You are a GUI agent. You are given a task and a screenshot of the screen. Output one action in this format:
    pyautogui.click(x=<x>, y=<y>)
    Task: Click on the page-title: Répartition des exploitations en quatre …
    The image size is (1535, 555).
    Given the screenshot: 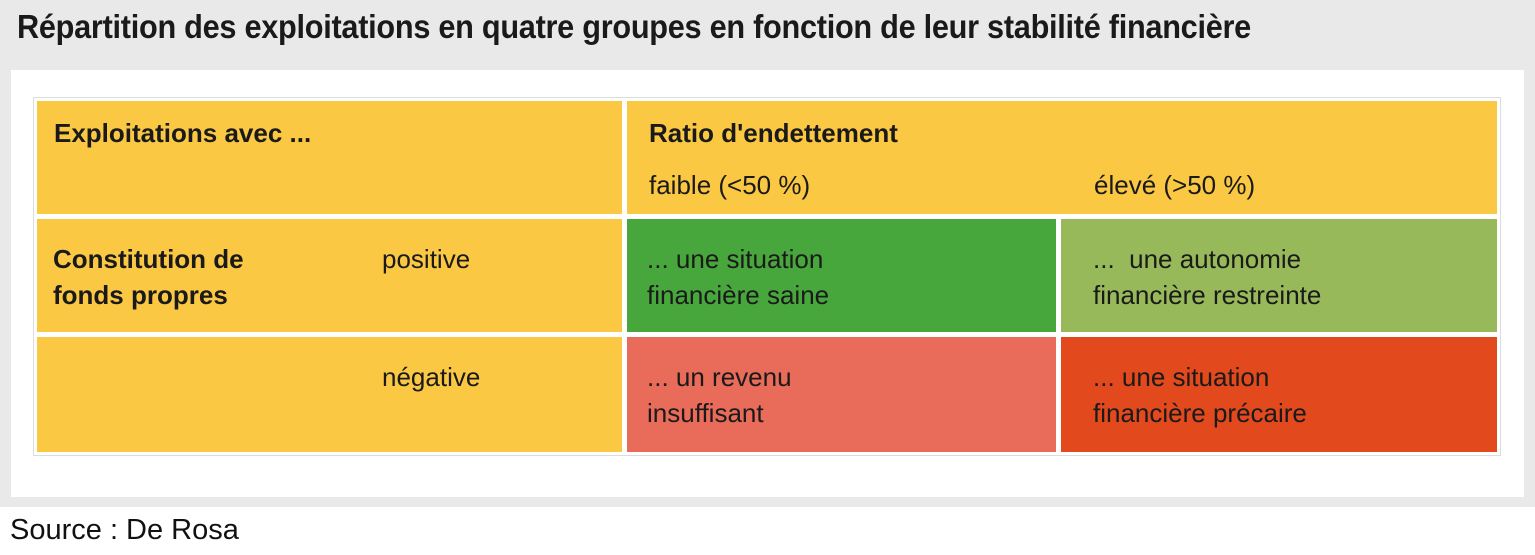 What is the action you would take?
    pyautogui.click(x=634, y=26)
    